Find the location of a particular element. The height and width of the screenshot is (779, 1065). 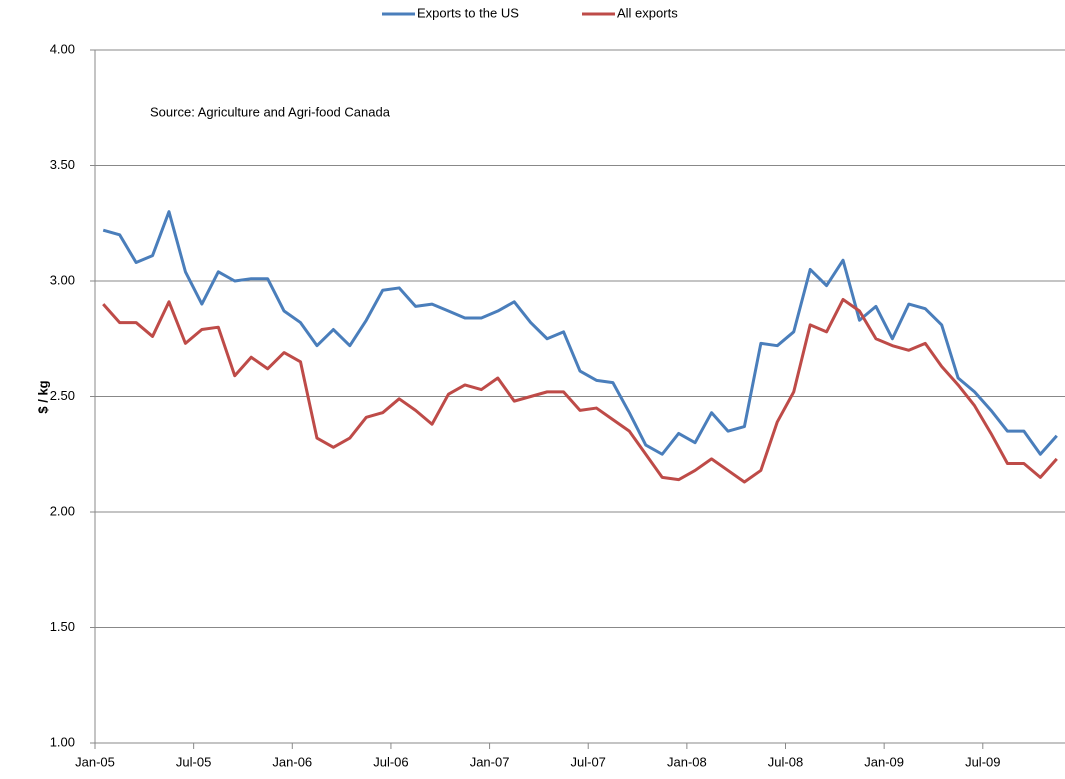

legend-label: All exports is located at coordinates (647, 12).